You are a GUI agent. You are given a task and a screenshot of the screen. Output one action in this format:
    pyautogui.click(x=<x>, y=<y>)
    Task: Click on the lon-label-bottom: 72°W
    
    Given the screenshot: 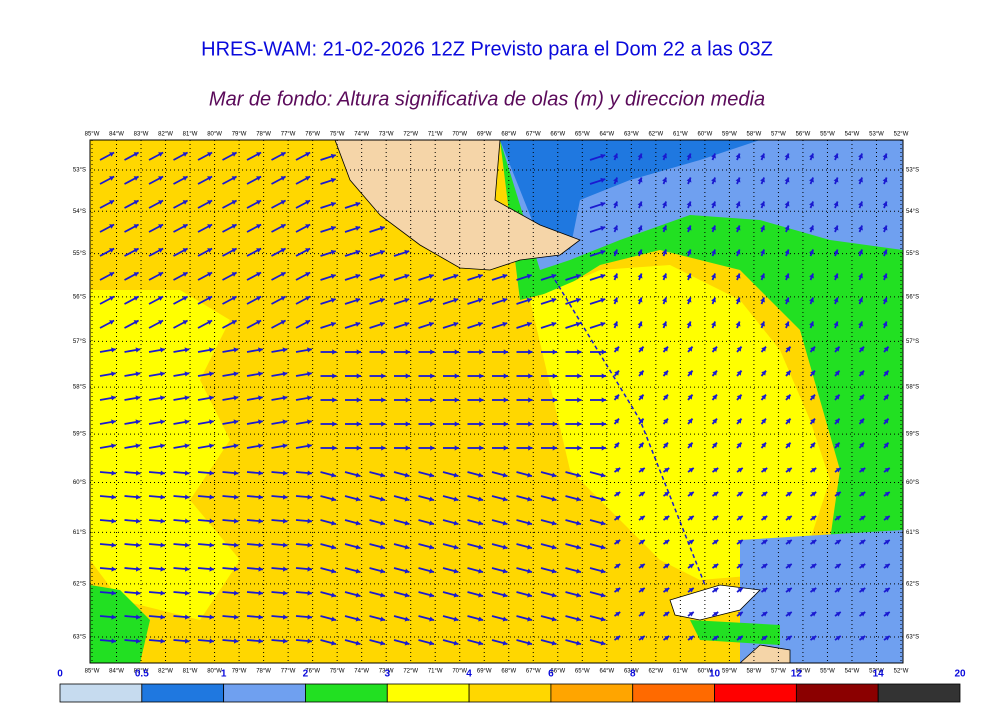 What is the action you would take?
    pyautogui.click(x=410, y=672)
    